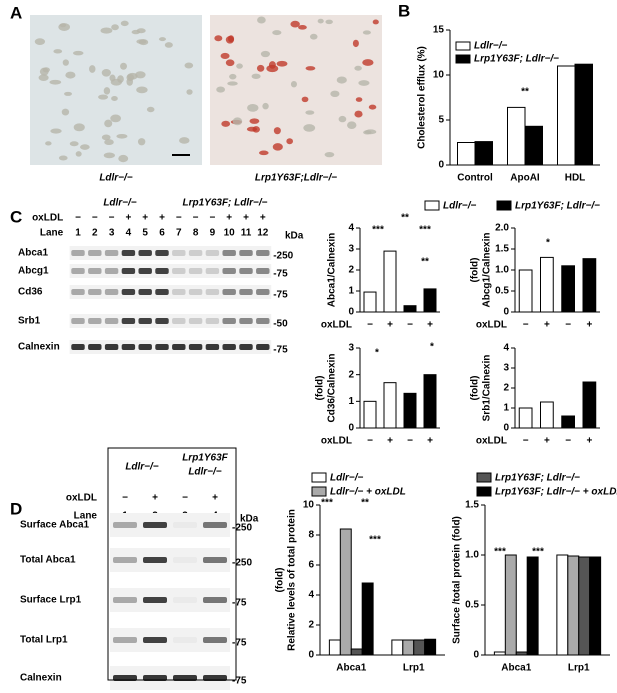 The image size is (617, 693). I want to click on lane-number: 2, so click(95, 233).